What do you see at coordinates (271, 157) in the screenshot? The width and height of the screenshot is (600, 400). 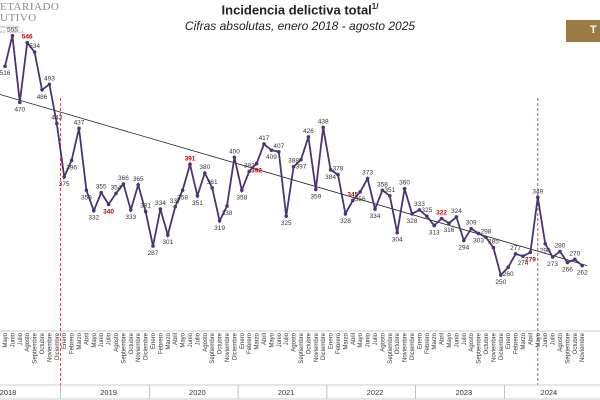 I see `data-label: 409` at bounding box center [271, 157].